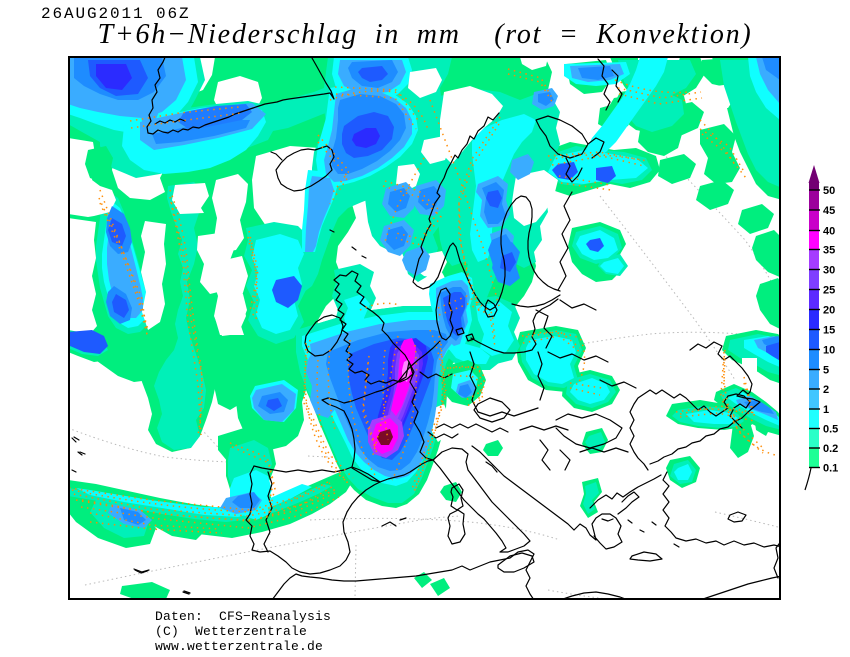  What do you see at coordinates (826, 390) in the screenshot?
I see `svg-text: 2` at bounding box center [826, 390].